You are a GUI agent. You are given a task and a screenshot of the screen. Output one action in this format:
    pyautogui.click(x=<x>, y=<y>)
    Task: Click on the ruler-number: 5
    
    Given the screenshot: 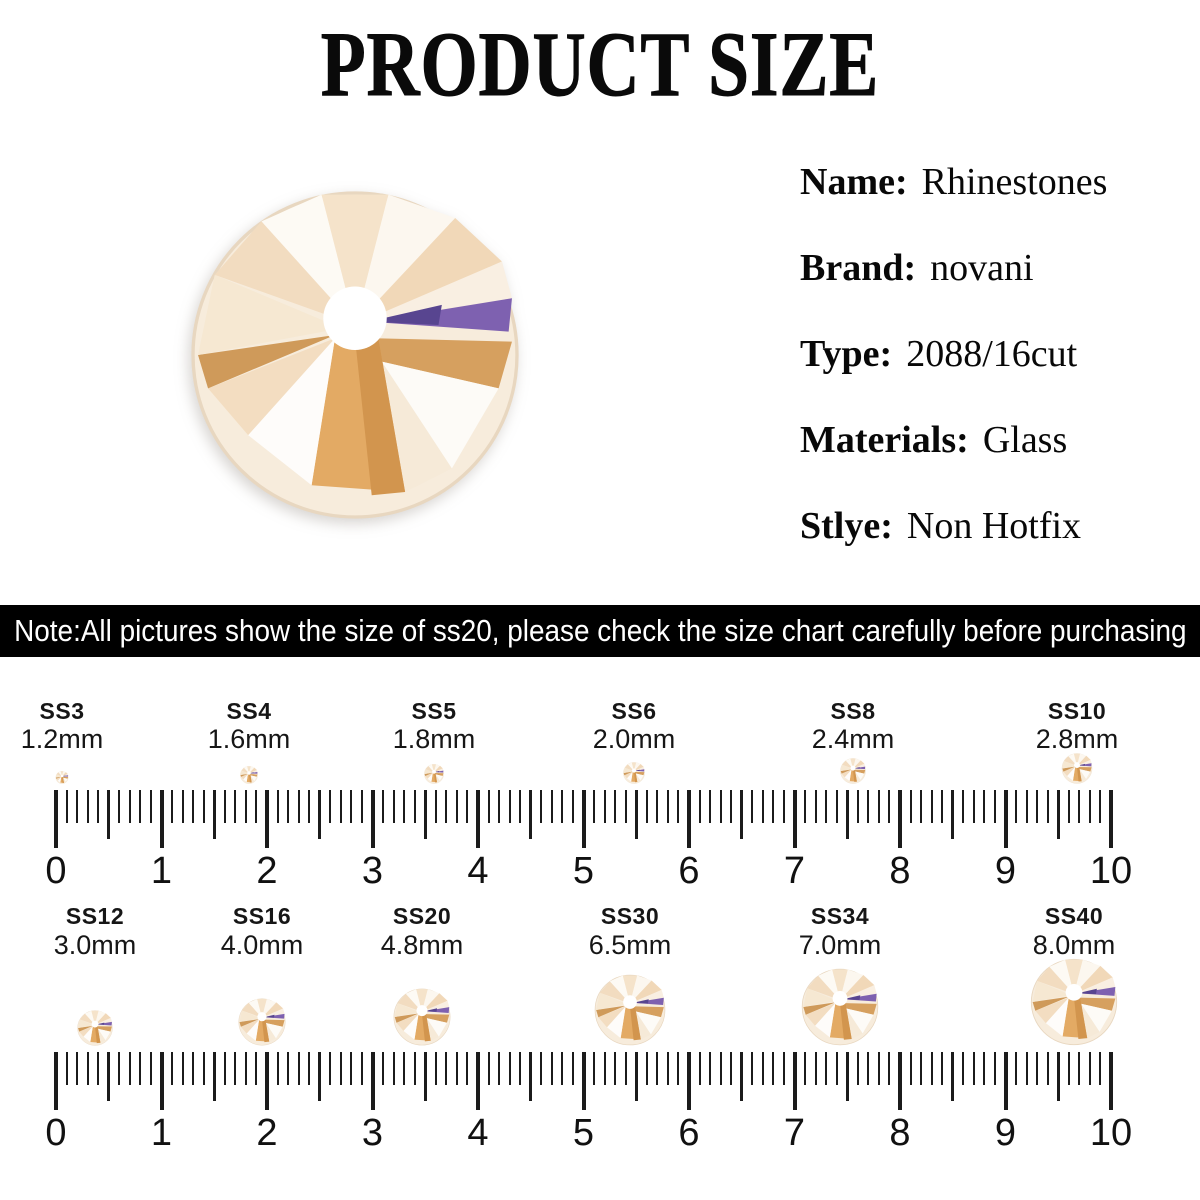 What is the action you would take?
    pyautogui.click(x=583, y=1133)
    